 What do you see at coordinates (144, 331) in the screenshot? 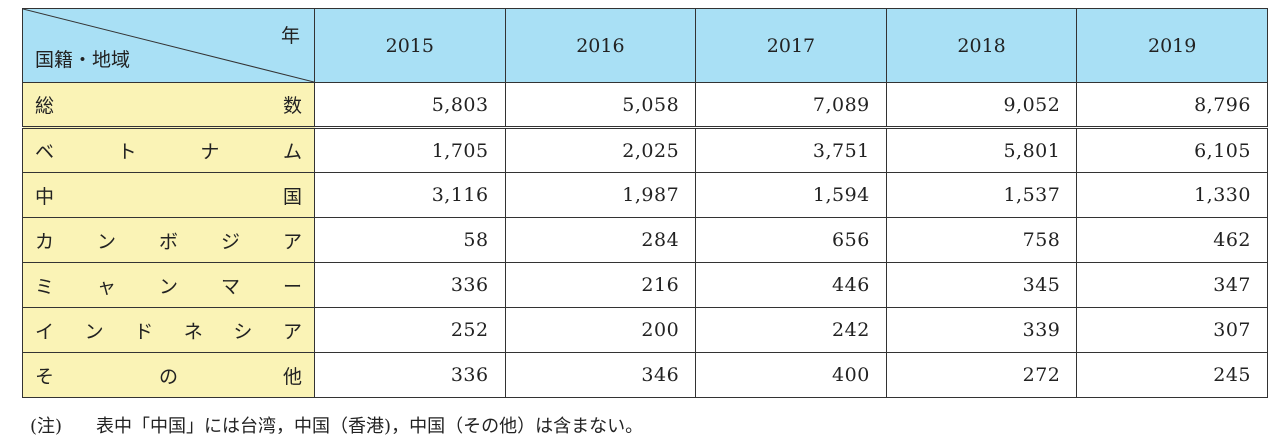
I see `row-label-char: ド` at bounding box center [144, 331].